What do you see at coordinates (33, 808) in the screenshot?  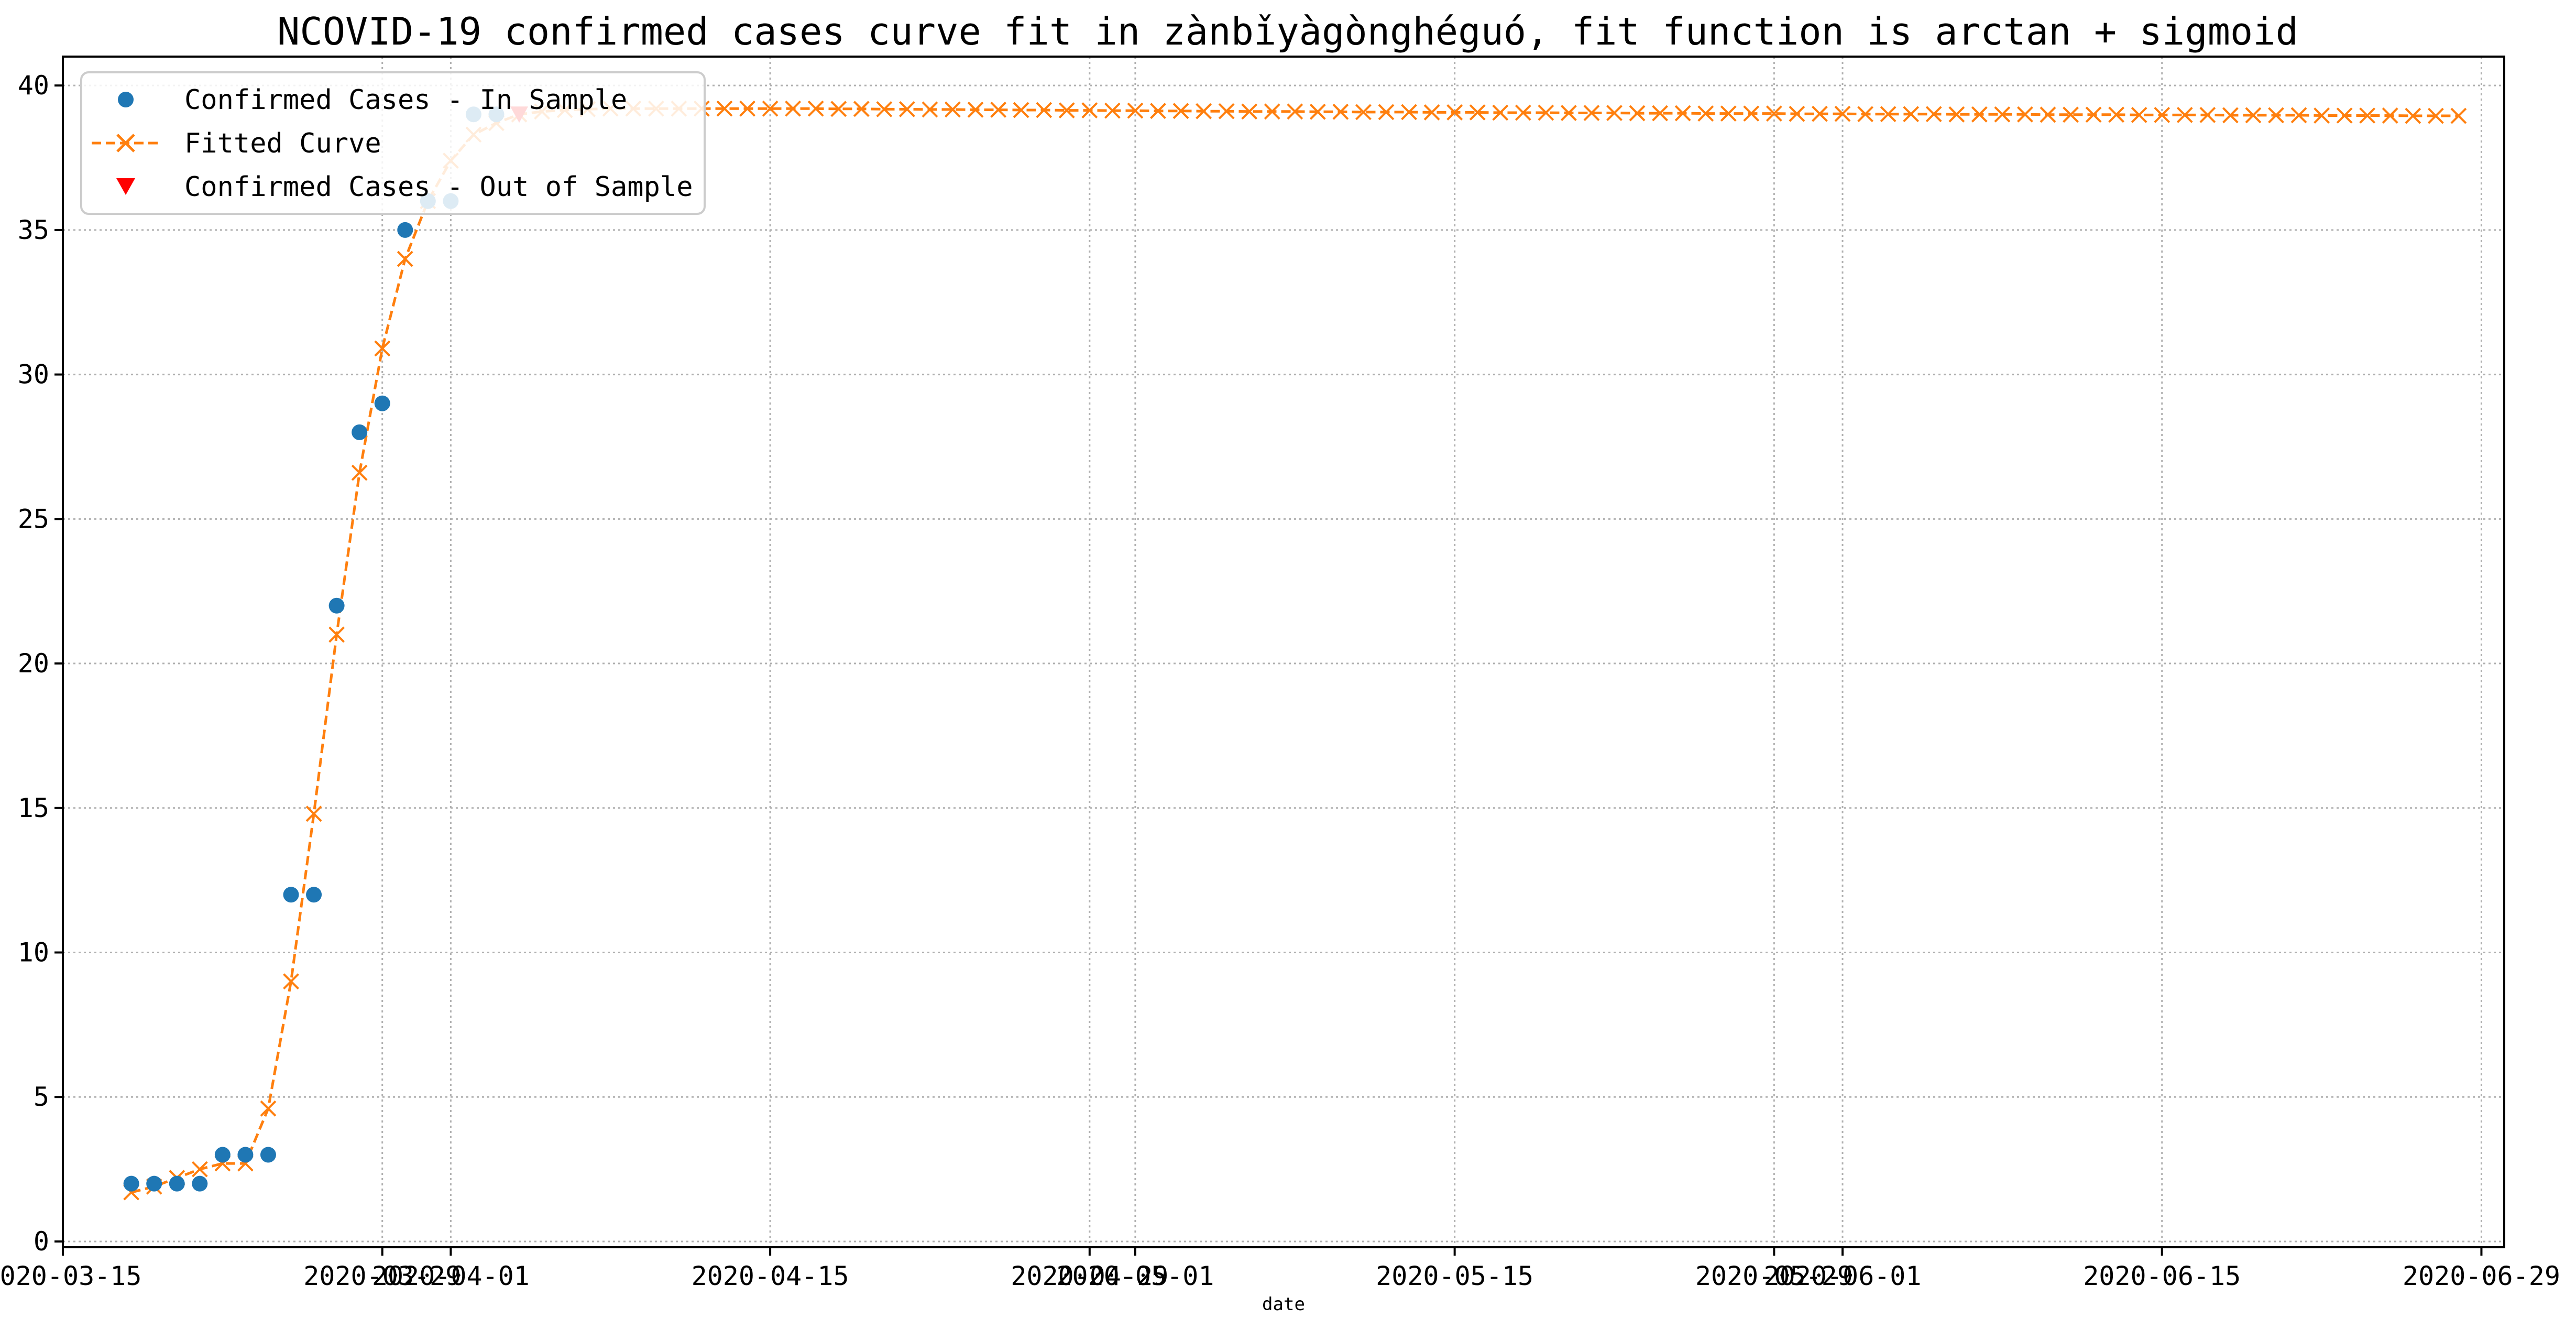 I see `y-tick-label: 15` at bounding box center [33, 808].